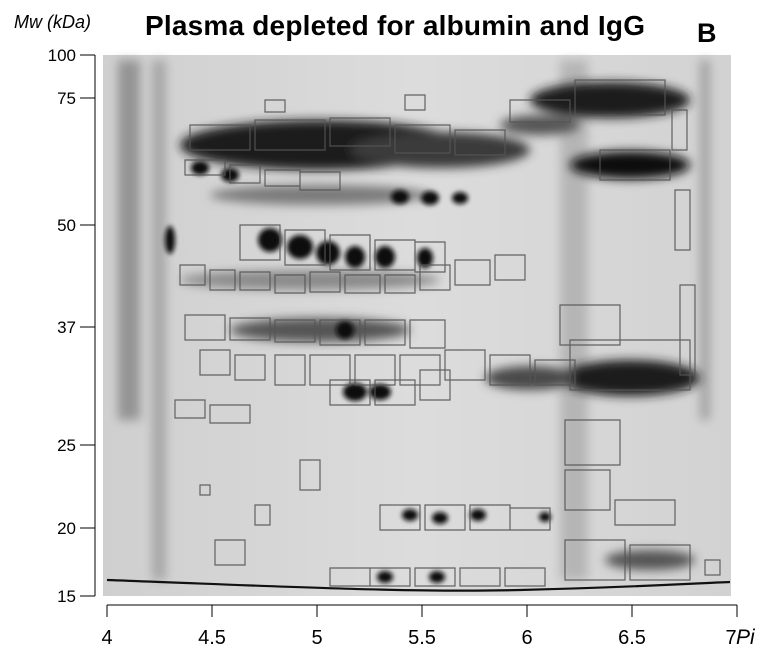 The image size is (775, 654). What do you see at coordinates (526, 638) in the screenshot?
I see `x-tick-label: 6` at bounding box center [526, 638].